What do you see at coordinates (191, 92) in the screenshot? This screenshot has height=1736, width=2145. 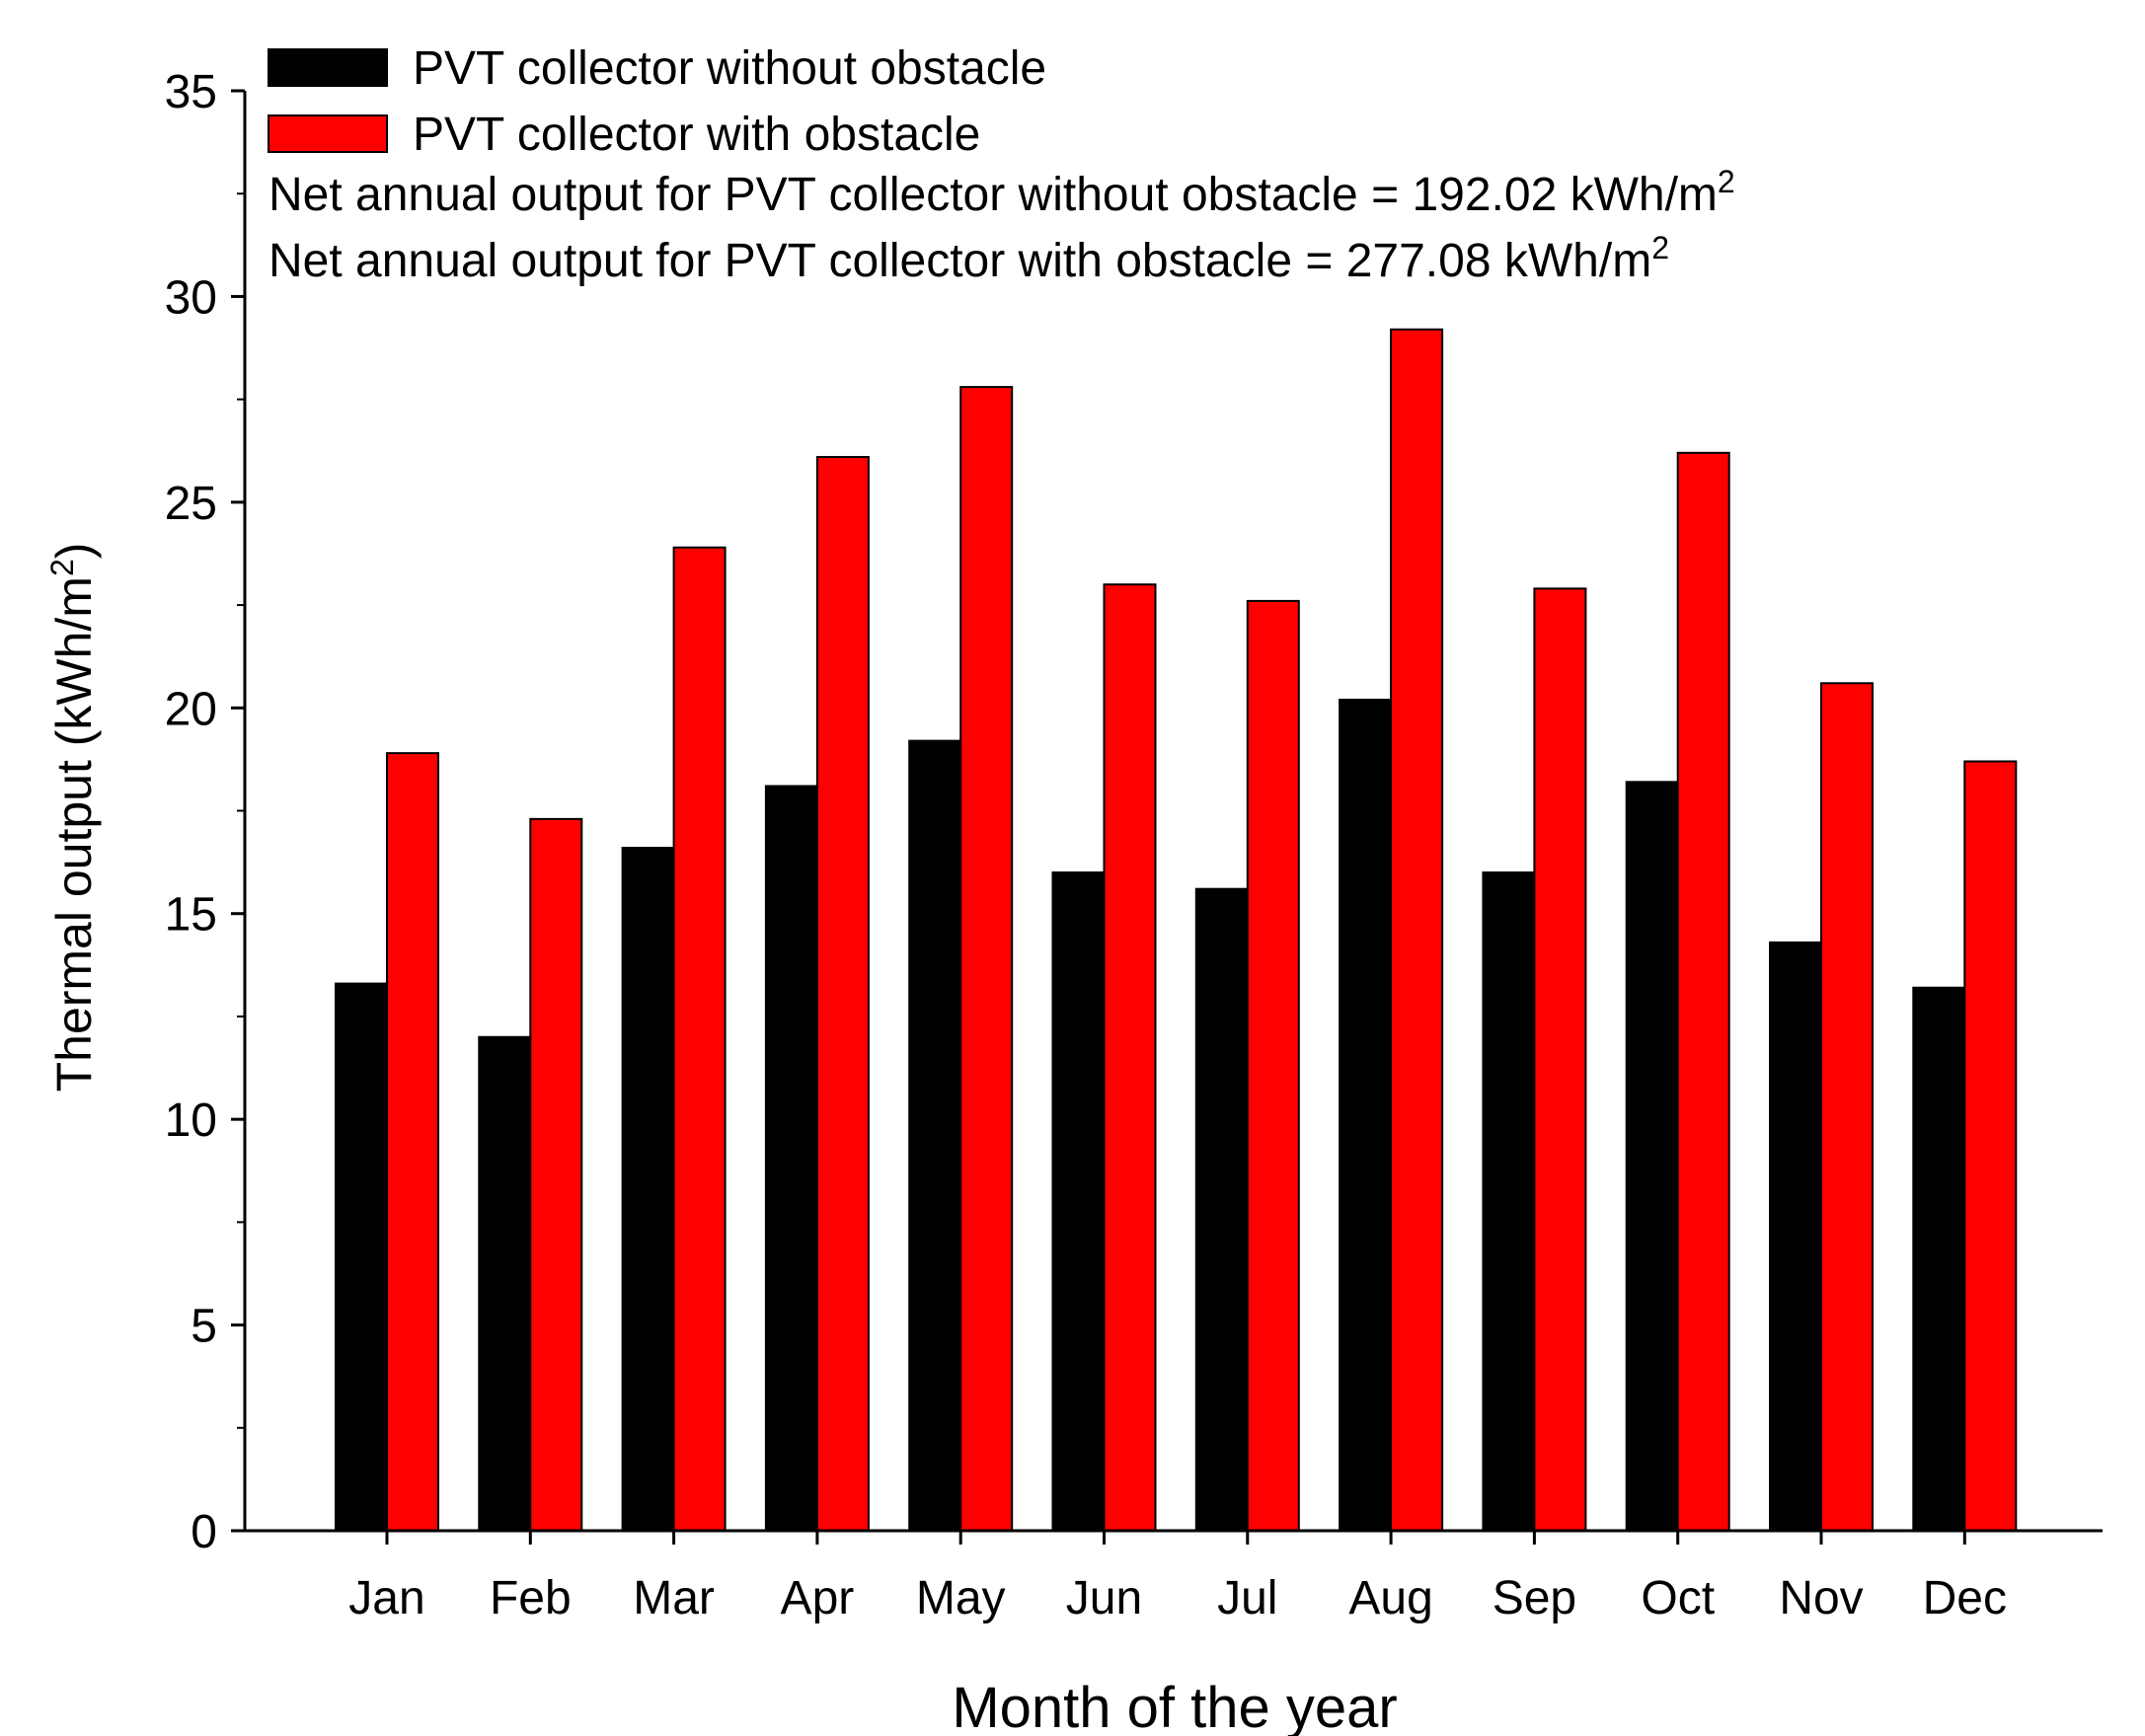 I see `y-tick-label: 35` at bounding box center [191, 92].